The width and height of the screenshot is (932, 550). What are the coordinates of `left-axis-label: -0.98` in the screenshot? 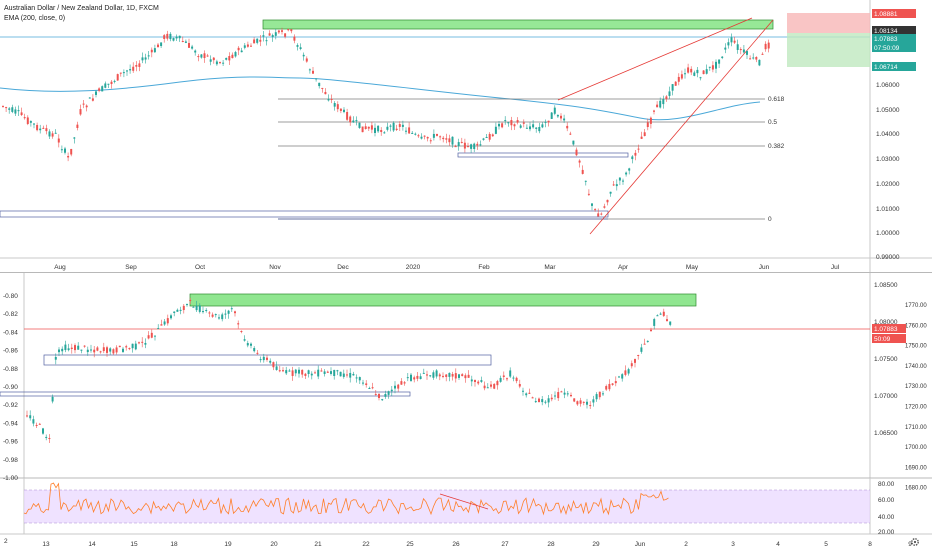 It's located at (10, 460).